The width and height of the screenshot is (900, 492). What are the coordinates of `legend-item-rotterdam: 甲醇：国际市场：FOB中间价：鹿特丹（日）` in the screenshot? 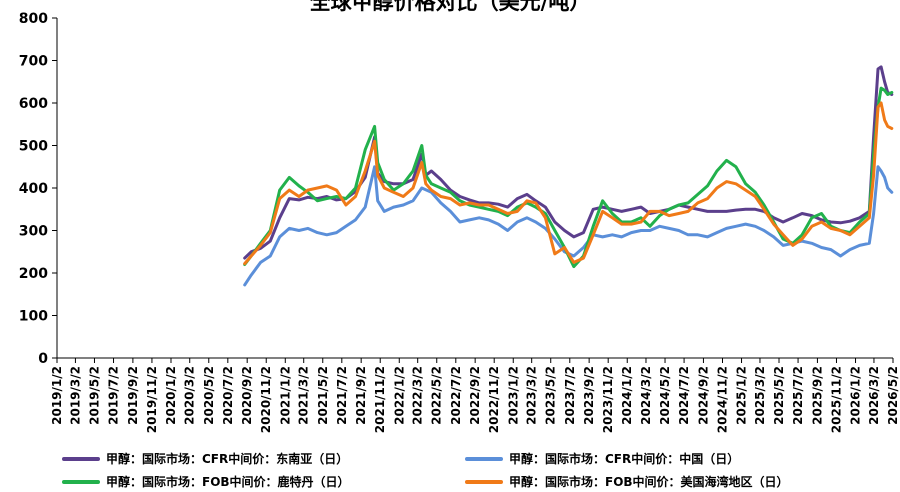 It's located at (206, 481).